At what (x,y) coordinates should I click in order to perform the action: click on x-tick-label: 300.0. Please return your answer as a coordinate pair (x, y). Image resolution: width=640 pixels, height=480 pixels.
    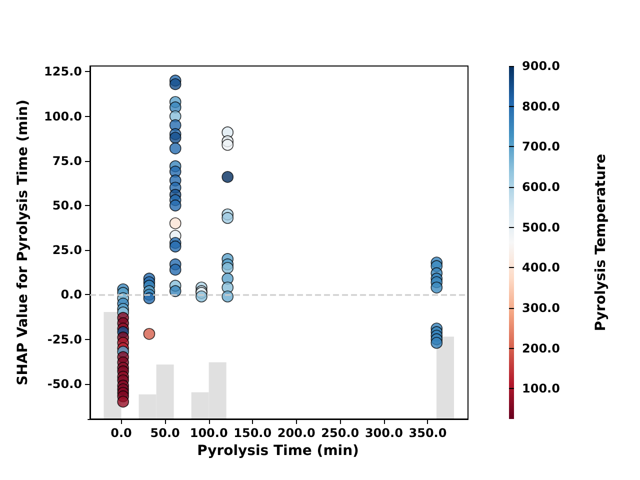
    Looking at the image, I should click on (383, 433).